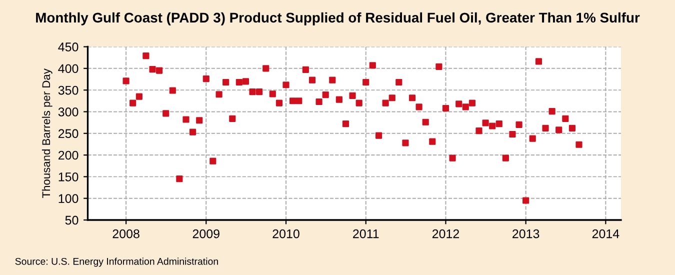 The width and height of the screenshot is (675, 275). Describe the element at coordinates (126, 233) in the screenshot. I see `x-tick-label: 2008` at that location.